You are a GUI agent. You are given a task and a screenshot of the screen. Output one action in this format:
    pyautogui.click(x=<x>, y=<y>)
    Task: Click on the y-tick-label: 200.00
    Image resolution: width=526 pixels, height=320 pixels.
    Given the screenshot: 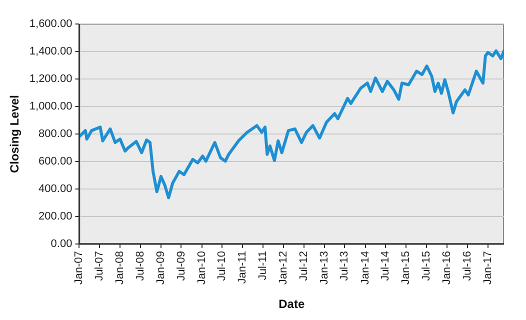 What is the action you would take?
    pyautogui.click(x=55, y=216)
    